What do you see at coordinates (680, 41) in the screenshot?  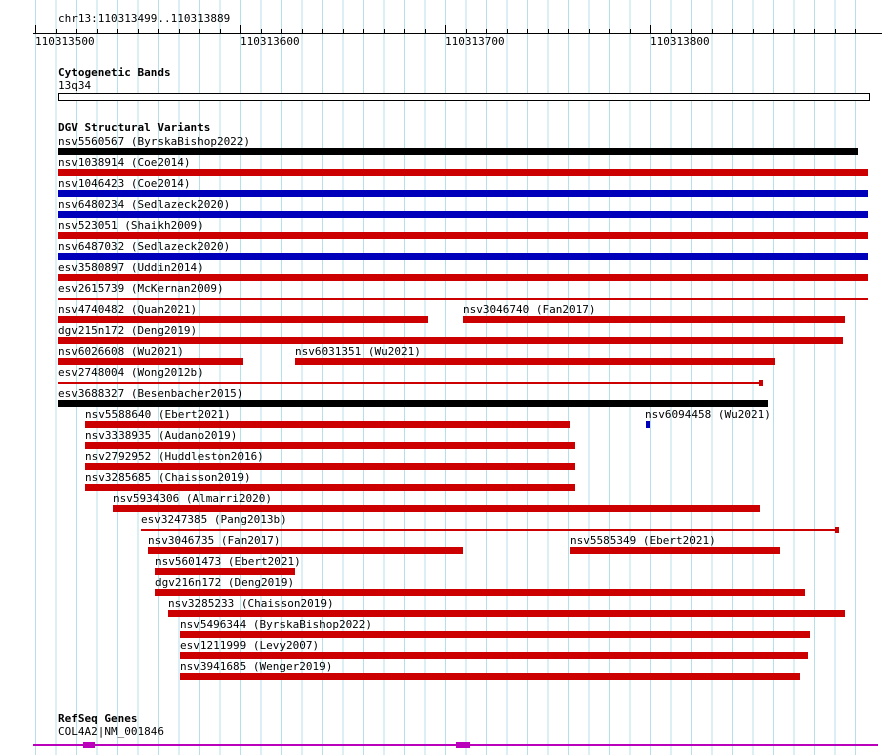 I see `ruler-tick-label: 110313800` at bounding box center [680, 41].